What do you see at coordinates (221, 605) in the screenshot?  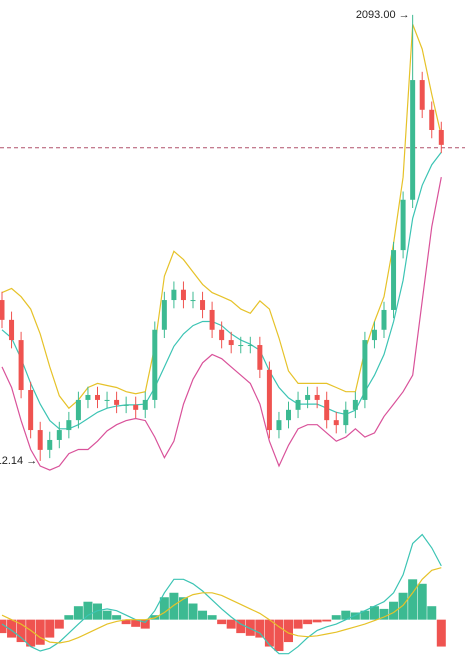 I see `macd-line` at bounding box center [221, 605].